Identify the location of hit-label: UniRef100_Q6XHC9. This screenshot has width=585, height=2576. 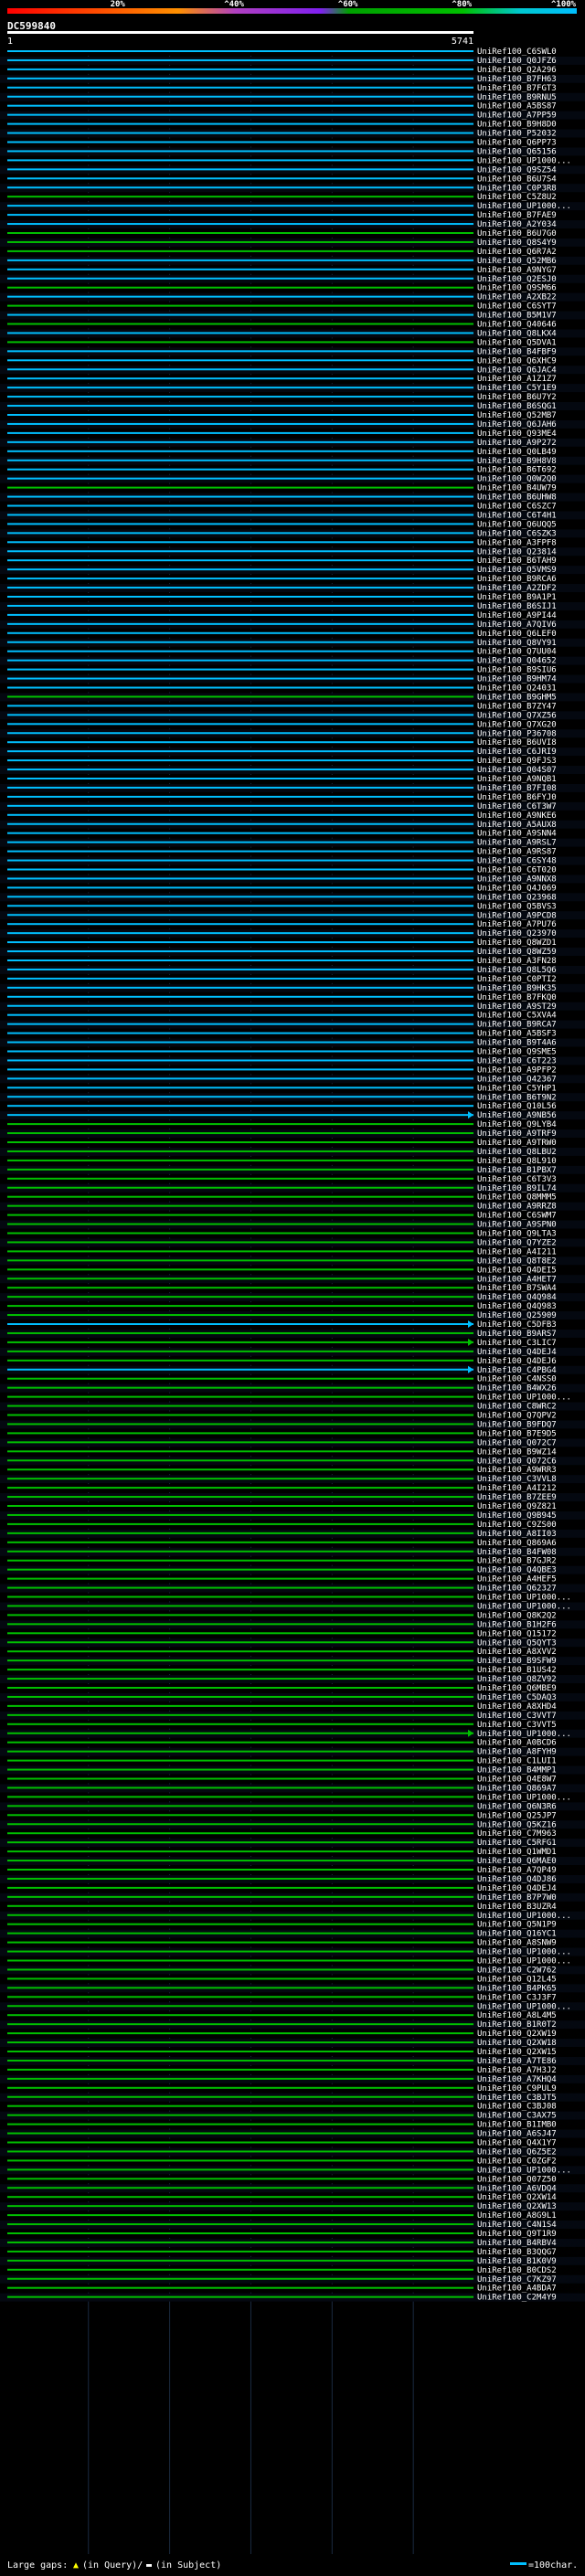
(517, 361).